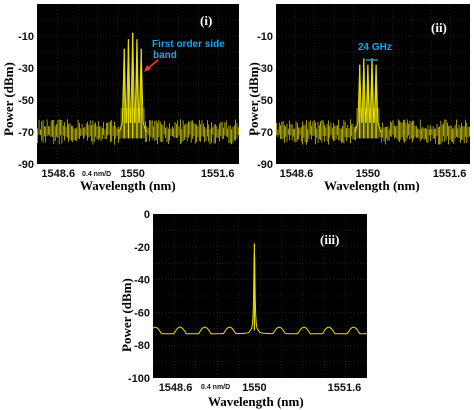  What do you see at coordinates (188, 44) in the screenshot?
I see `panel-i-annotation-line1: First order side` at bounding box center [188, 44].